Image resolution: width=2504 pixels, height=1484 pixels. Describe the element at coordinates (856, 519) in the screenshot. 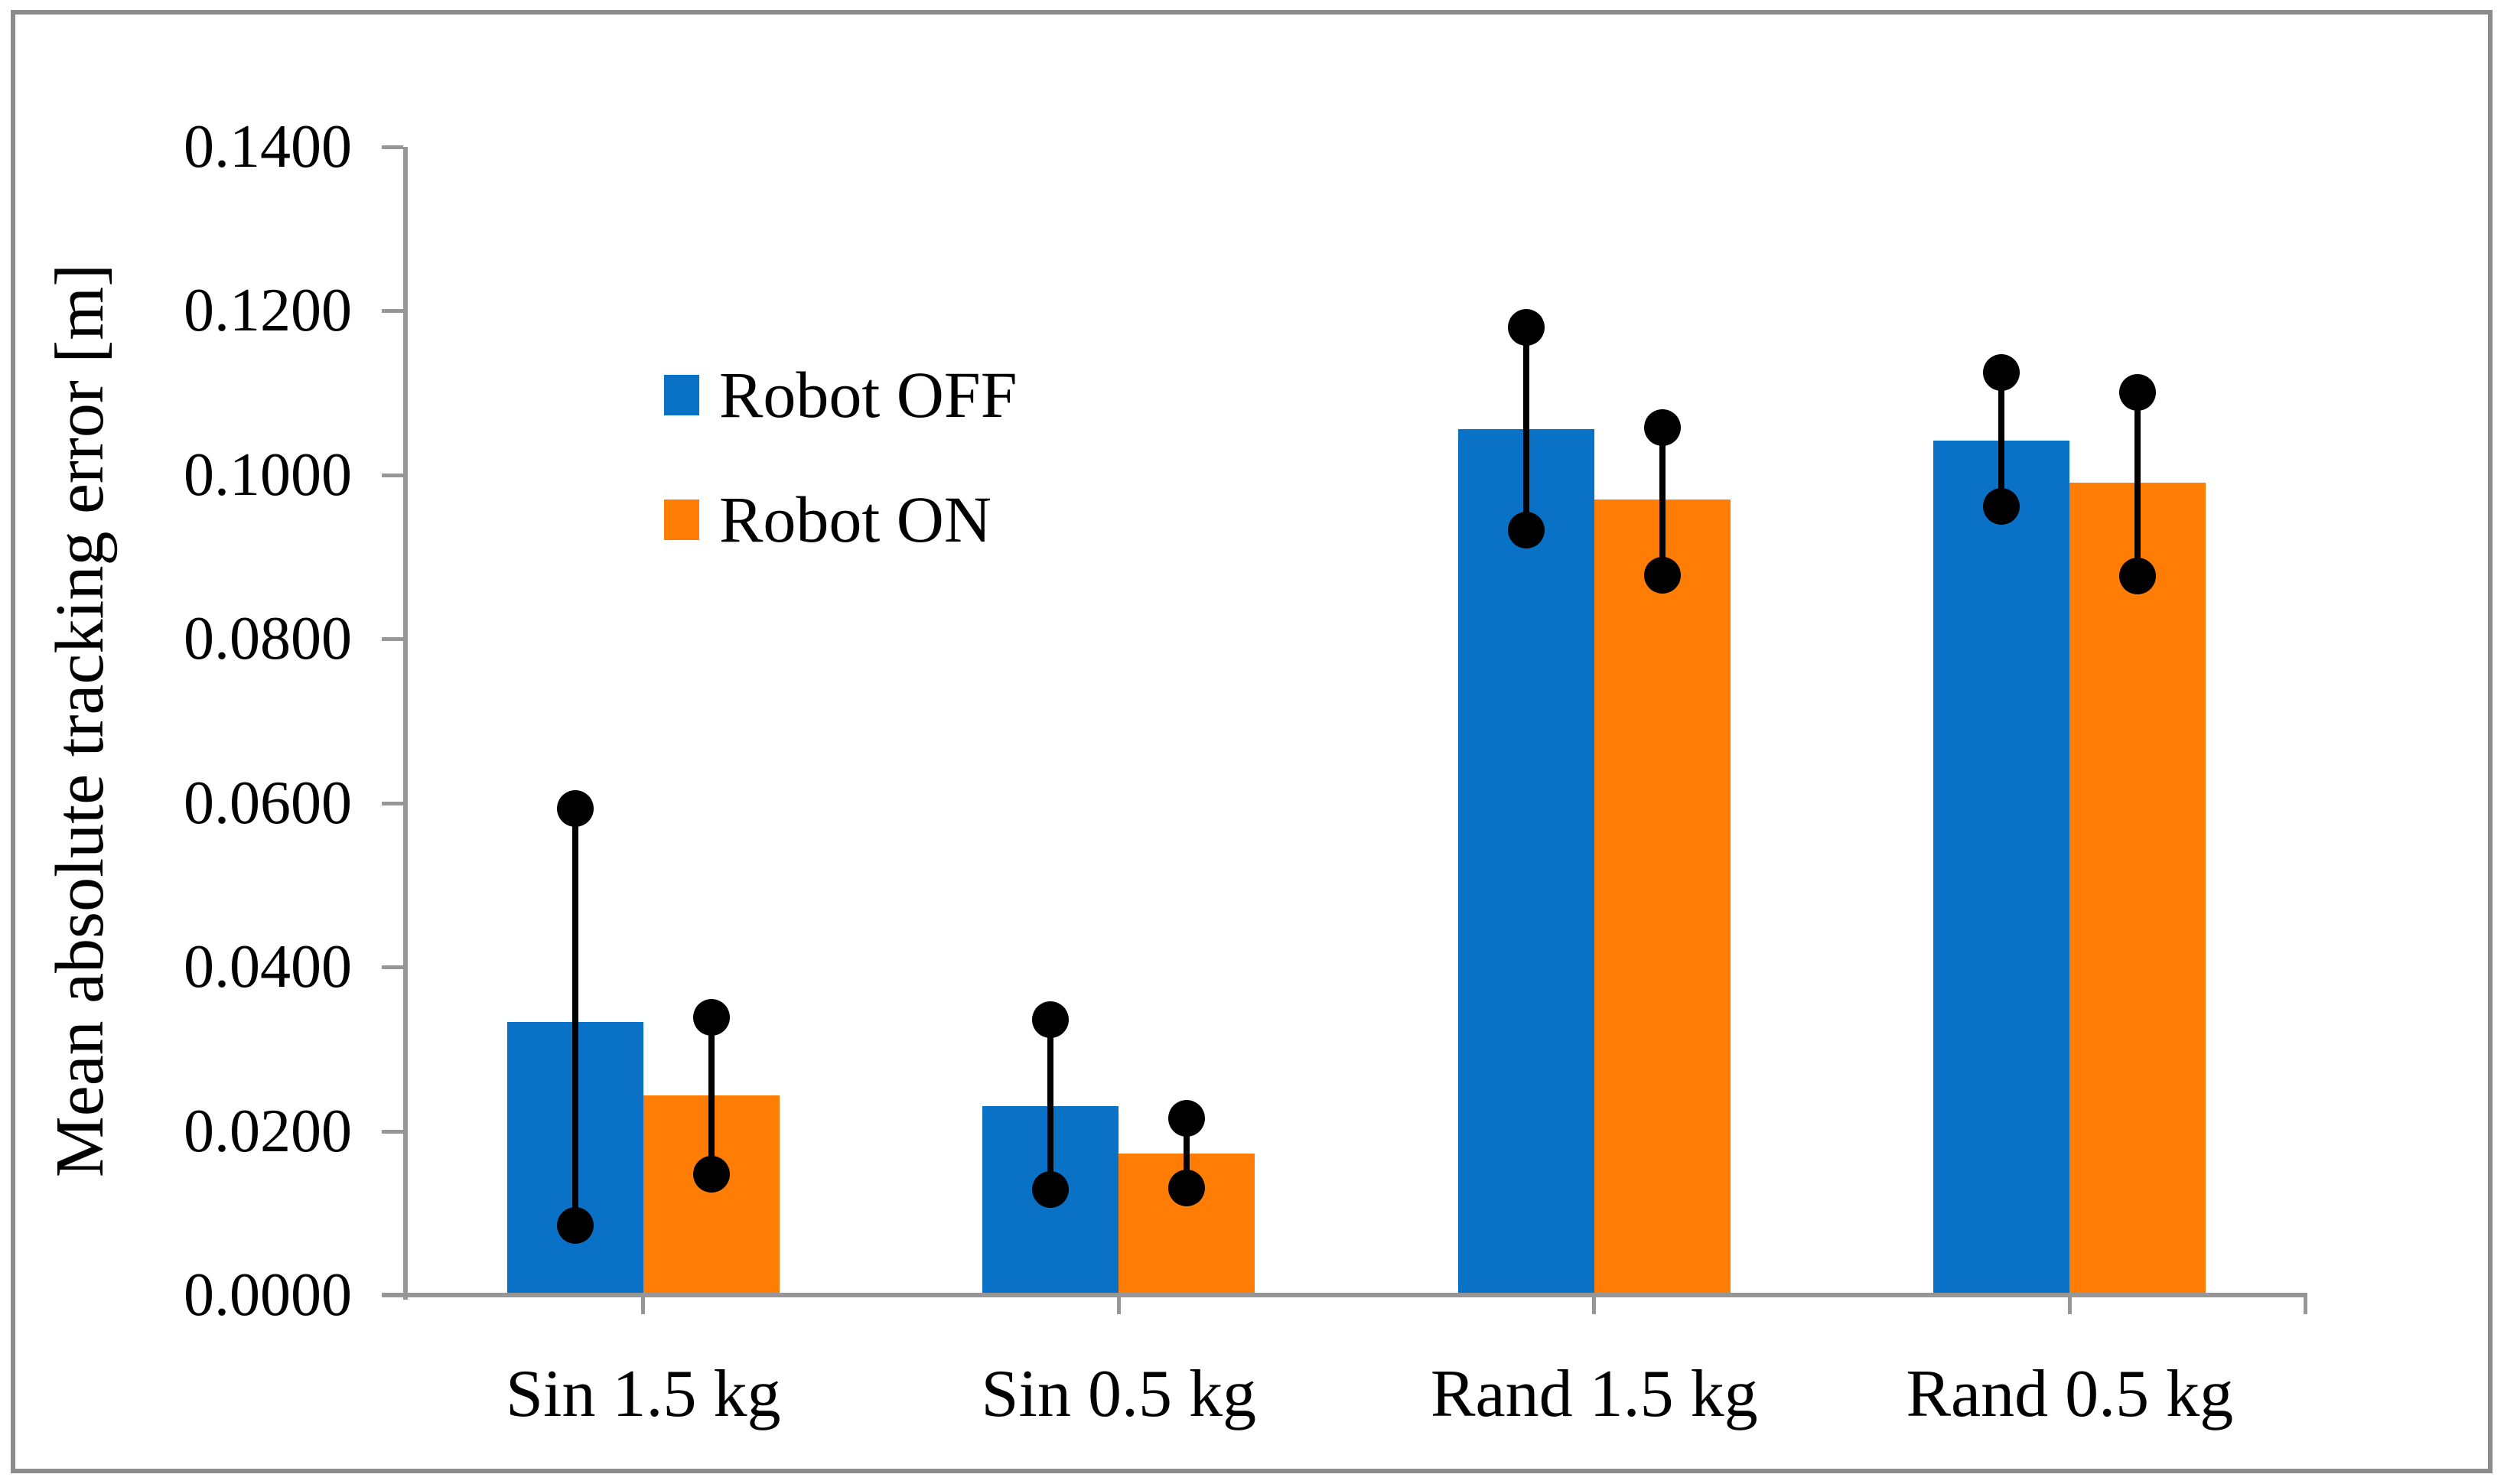

I see `legend-label-robot-on: Robot ON` at that location.